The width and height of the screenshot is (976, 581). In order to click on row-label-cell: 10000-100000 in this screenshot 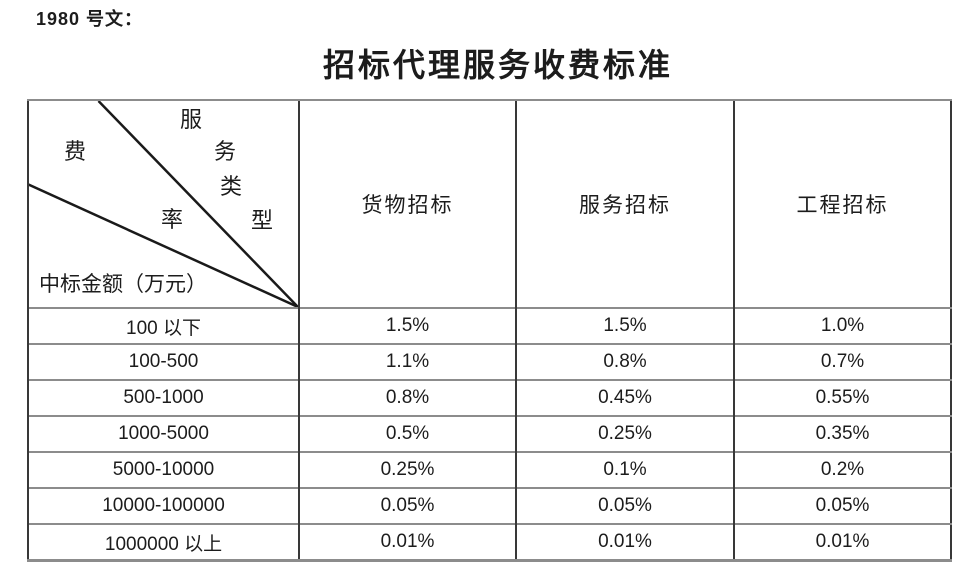, I will do `click(163, 505)`.